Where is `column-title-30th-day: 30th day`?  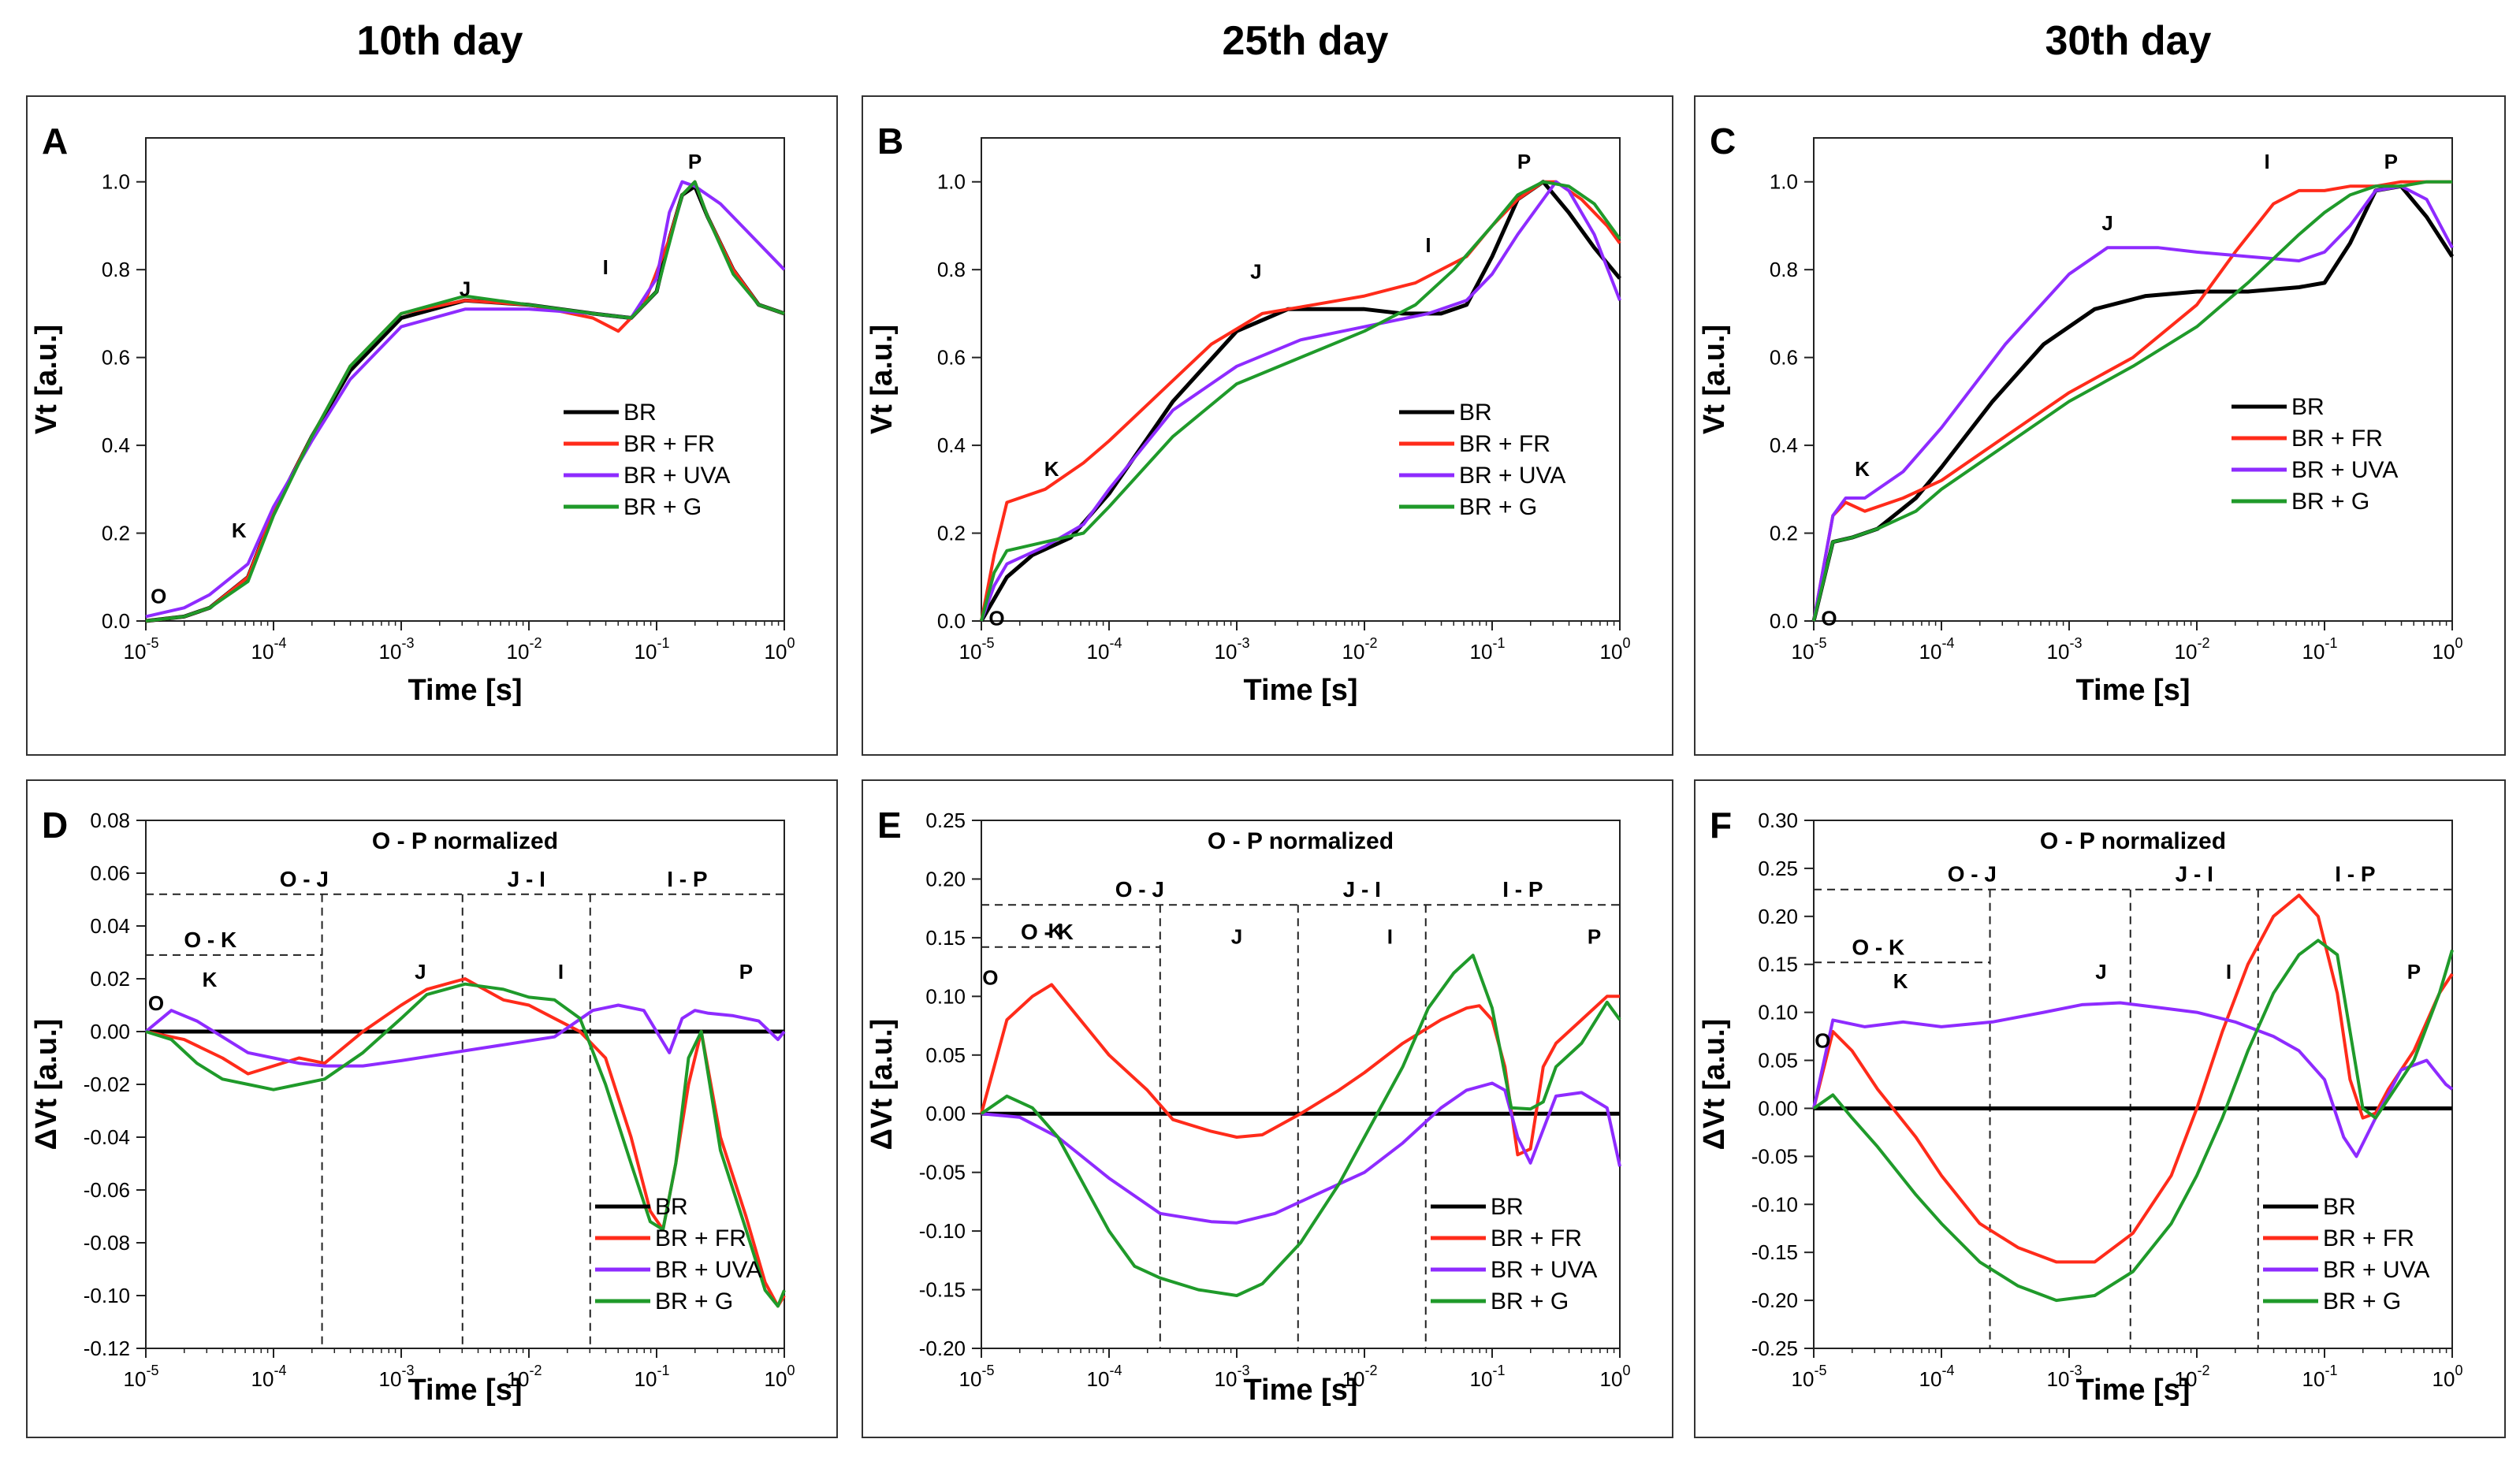
column-title-30th-day: 30th day is located at coordinates (2128, 41).